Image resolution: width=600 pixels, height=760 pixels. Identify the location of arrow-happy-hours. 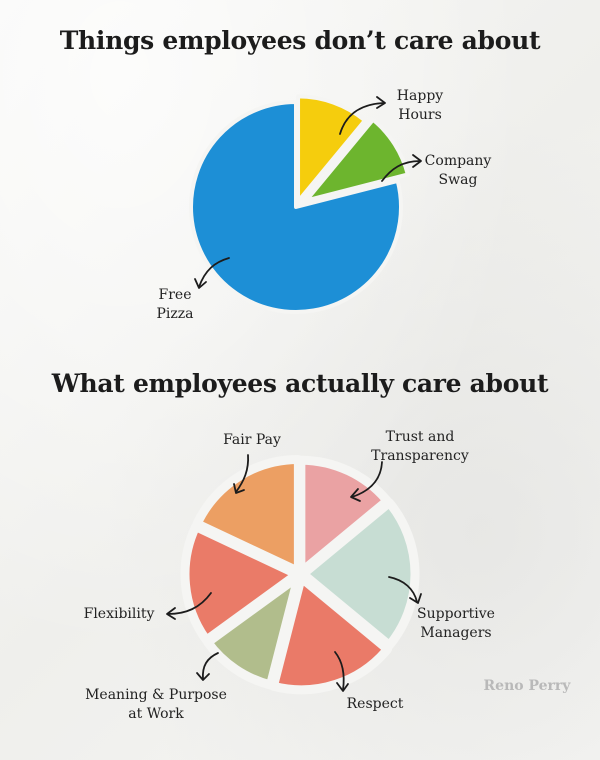
(362, 118).